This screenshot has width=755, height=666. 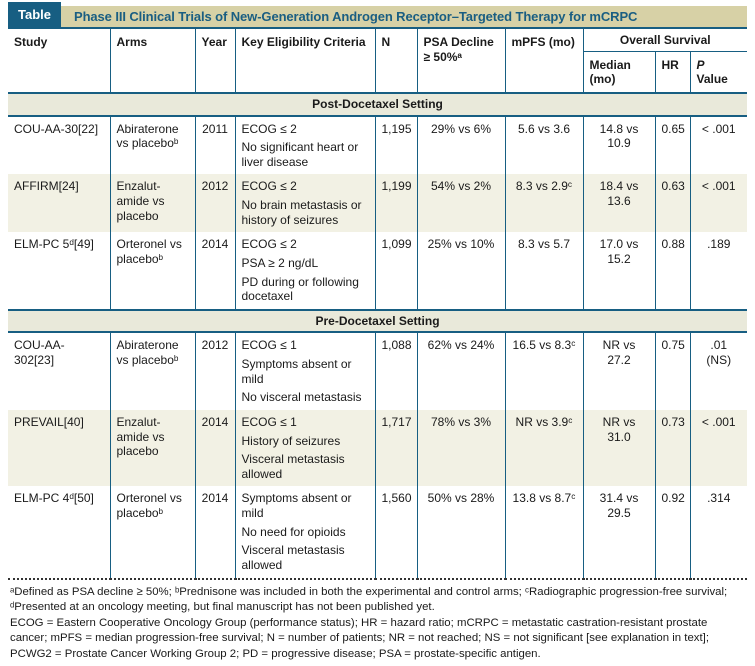 I want to click on cell-os-median: 17.0 vs 15.2, so click(x=619, y=271).